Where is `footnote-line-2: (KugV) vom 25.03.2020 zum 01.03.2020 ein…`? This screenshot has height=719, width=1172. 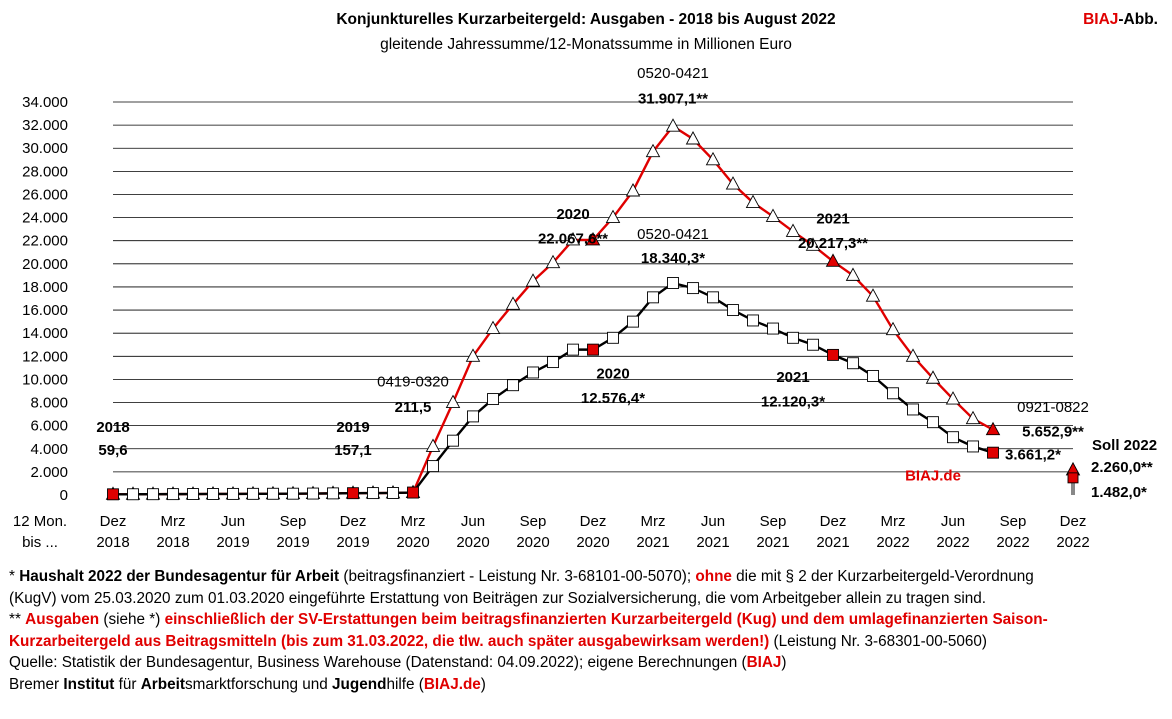
footnote-line-2: (KugV) vom 25.03.2020 zum 01.03.2020 ein… is located at coordinates (498, 598).